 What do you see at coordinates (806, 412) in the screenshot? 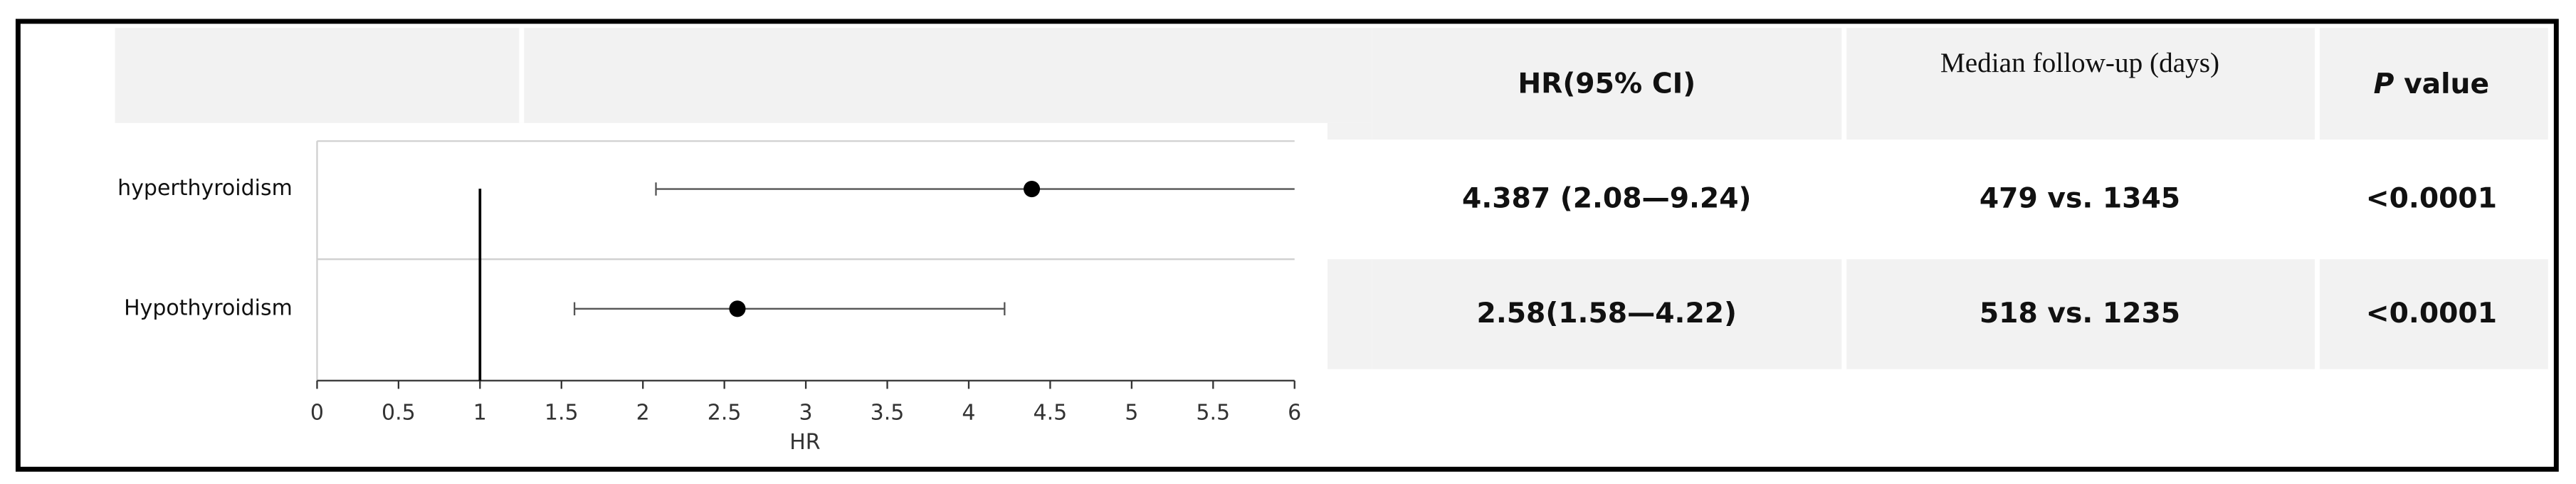
I see `x-tick-label: 3` at bounding box center [806, 412].